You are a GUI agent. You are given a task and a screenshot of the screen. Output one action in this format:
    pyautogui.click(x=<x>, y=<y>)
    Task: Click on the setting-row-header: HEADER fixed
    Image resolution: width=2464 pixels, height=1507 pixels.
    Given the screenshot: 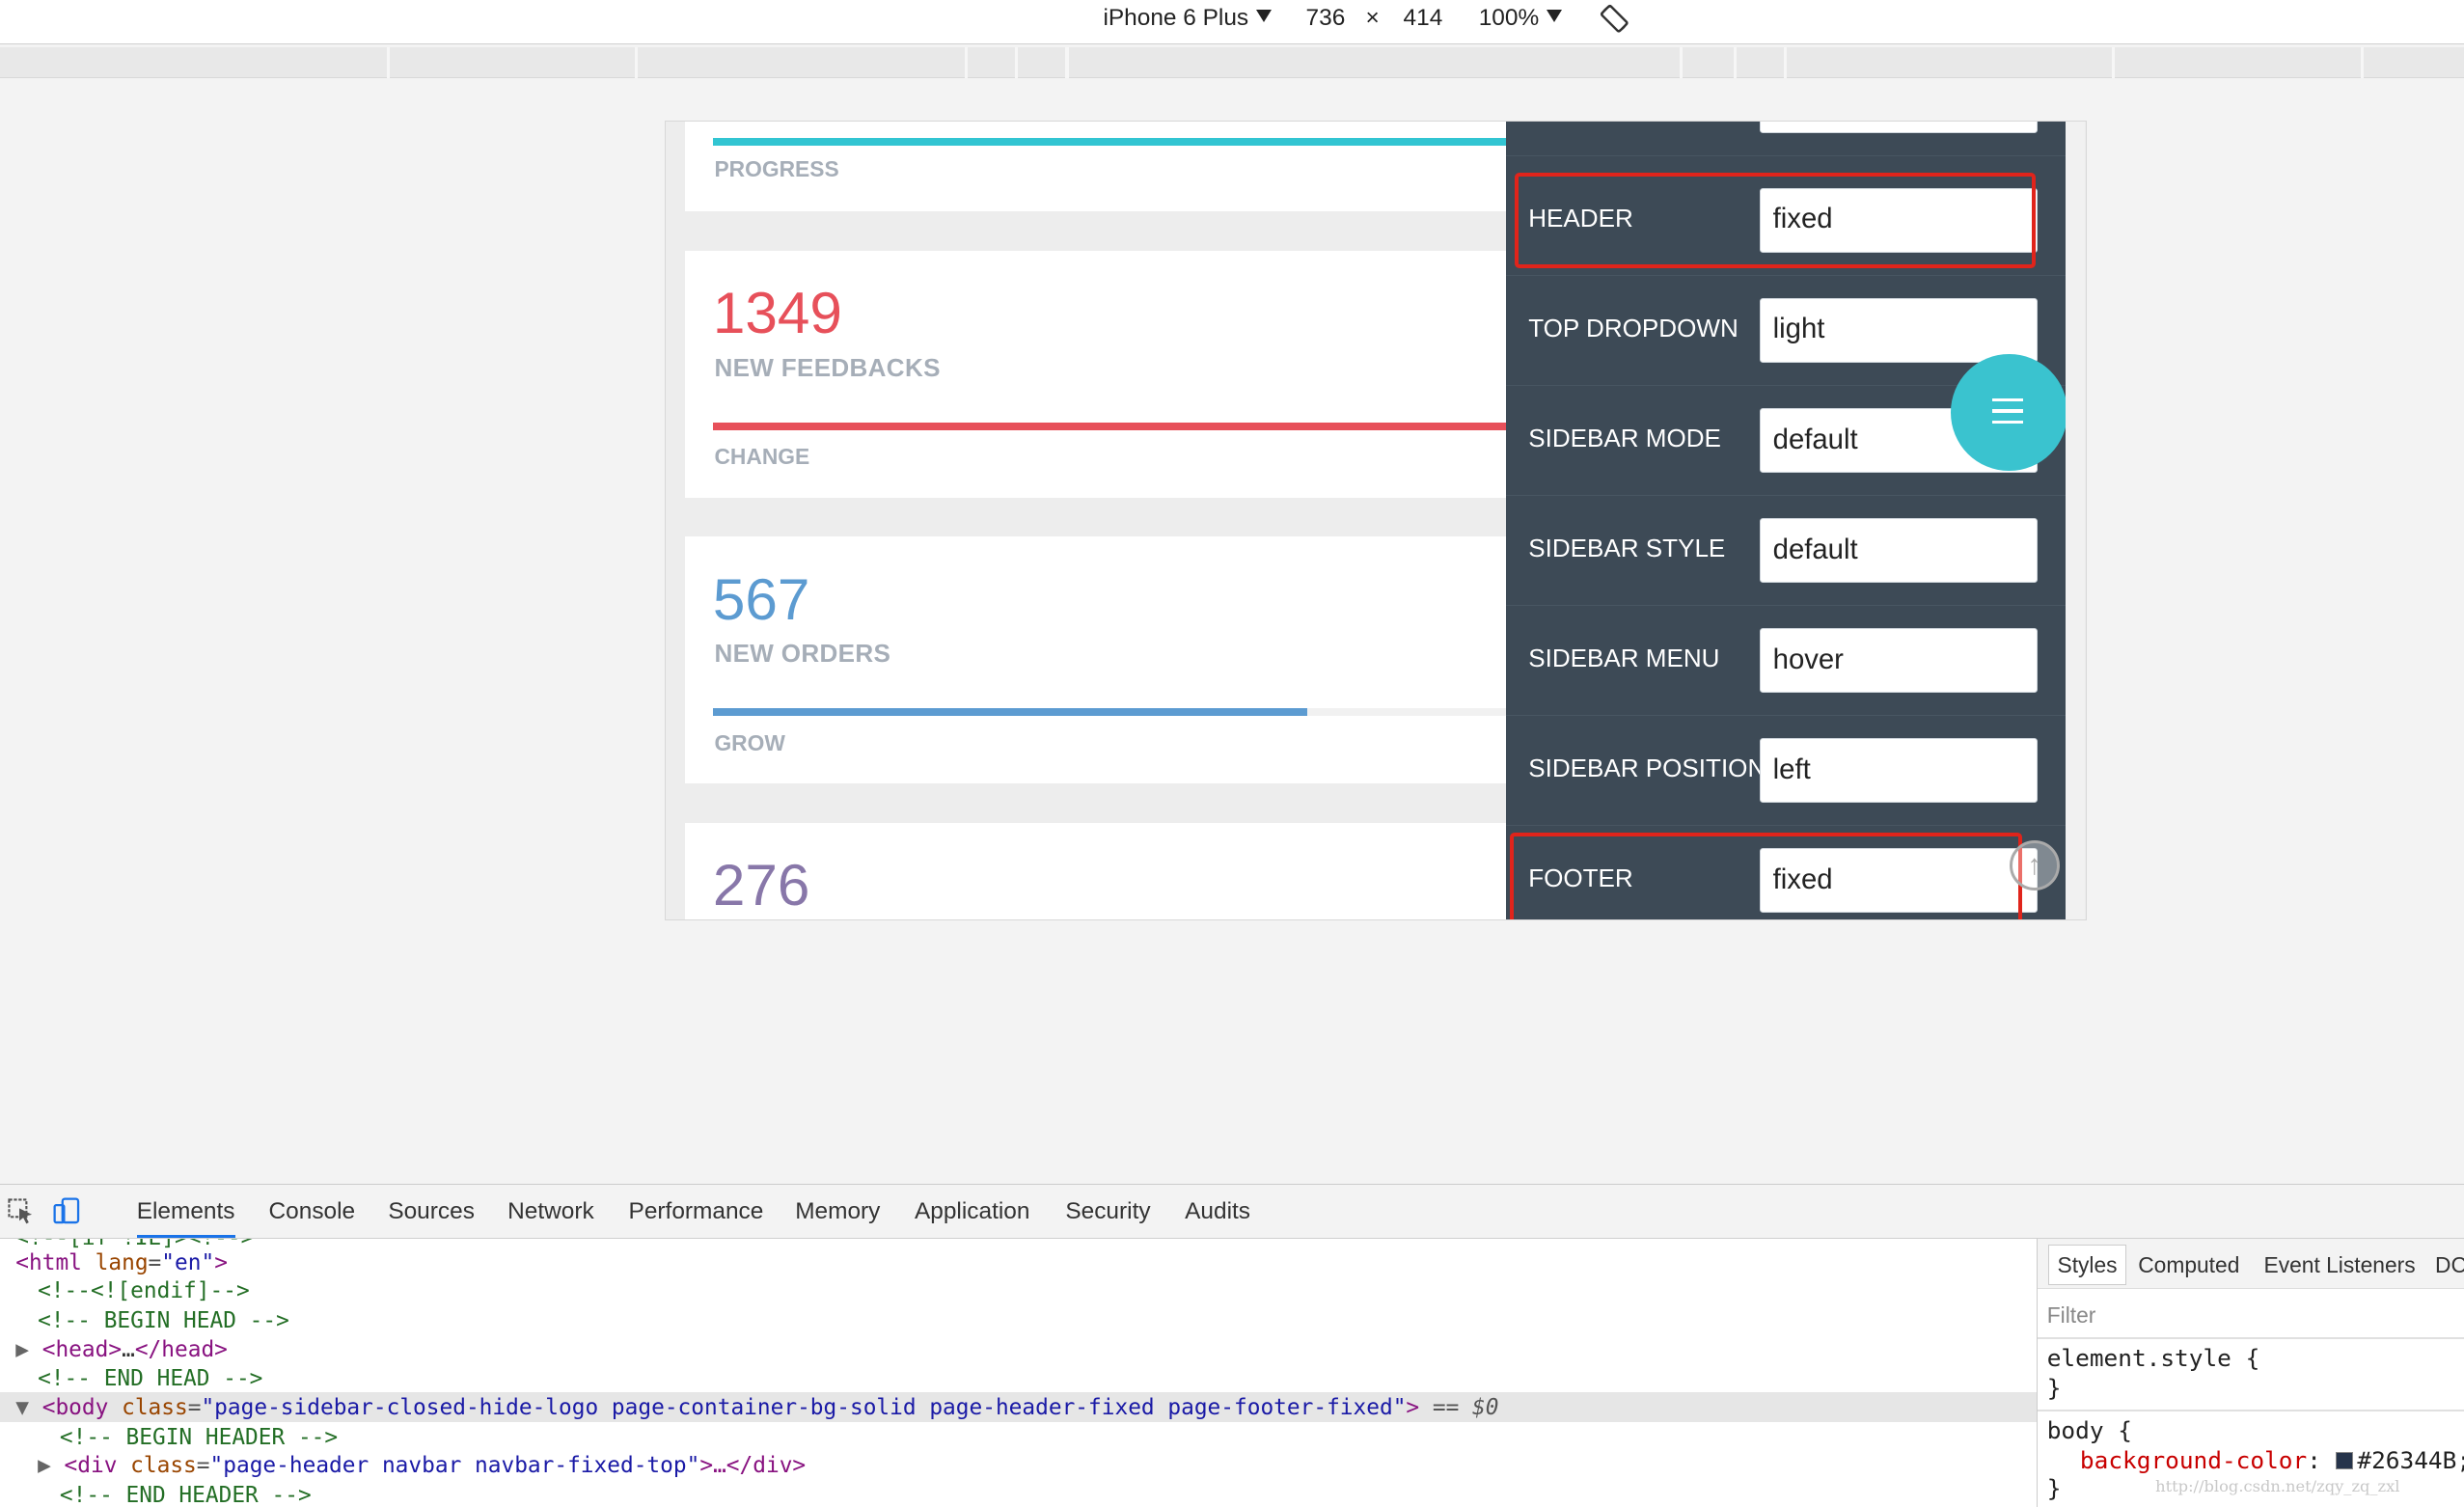 What is the action you would take?
    pyautogui.click(x=1786, y=222)
    